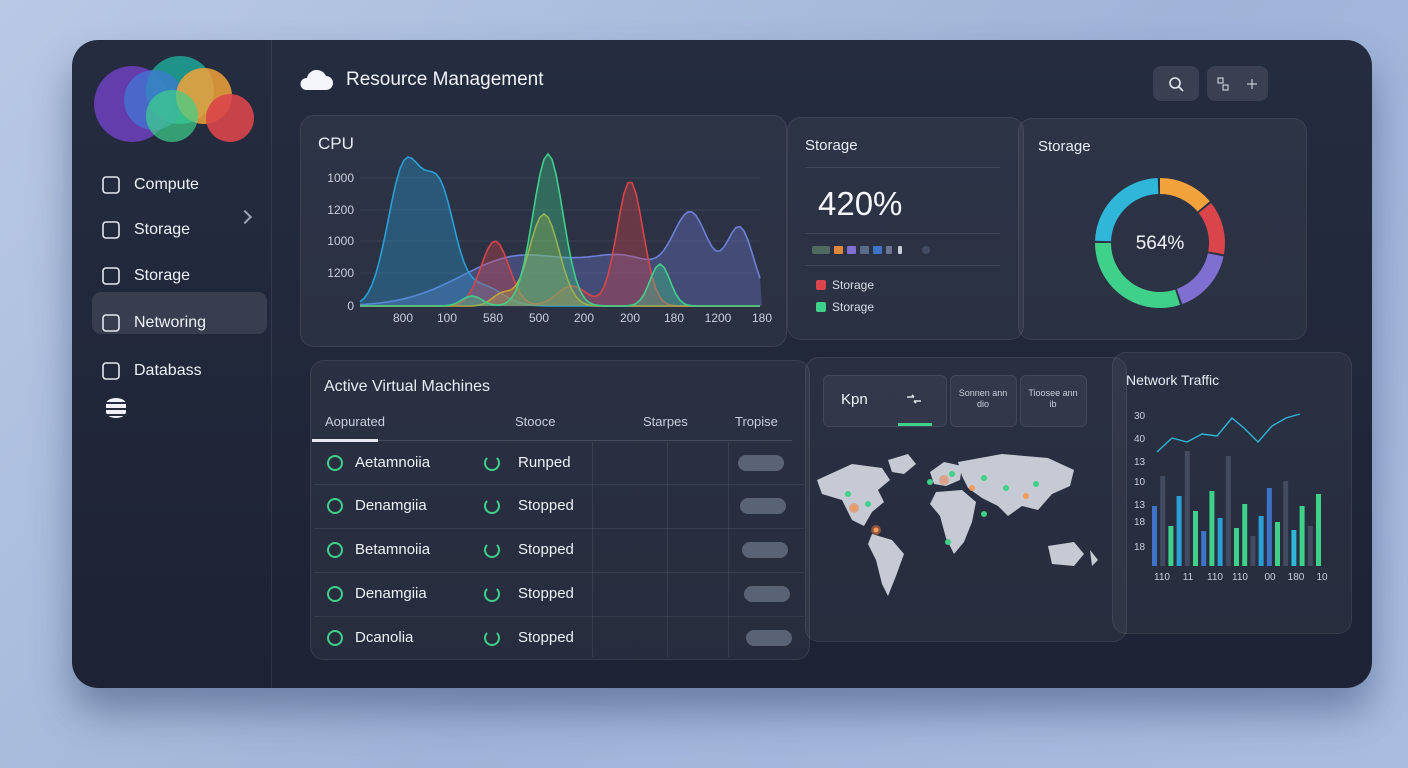 The width and height of the screenshot is (1408, 768). Describe the element at coordinates (665, 421) in the screenshot. I see `column-header: Starpes` at that location.